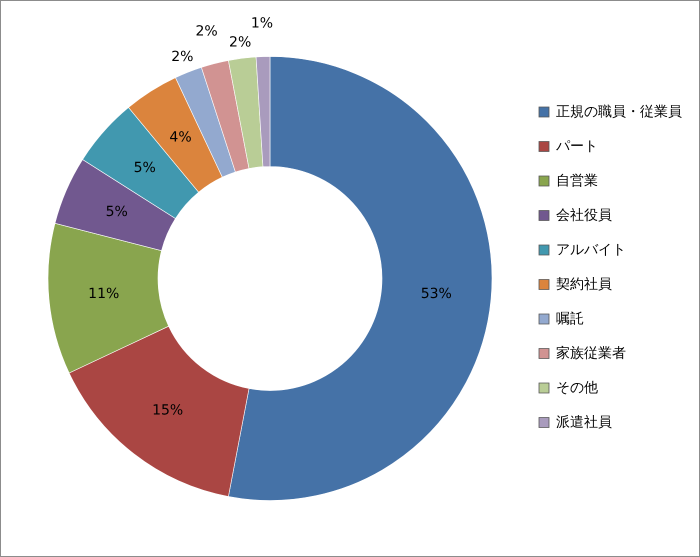 The width and height of the screenshot is (700, 557). Describe the element at coordinates (180, 137) in the screenshot. I see `data-label: 4%` at that location.